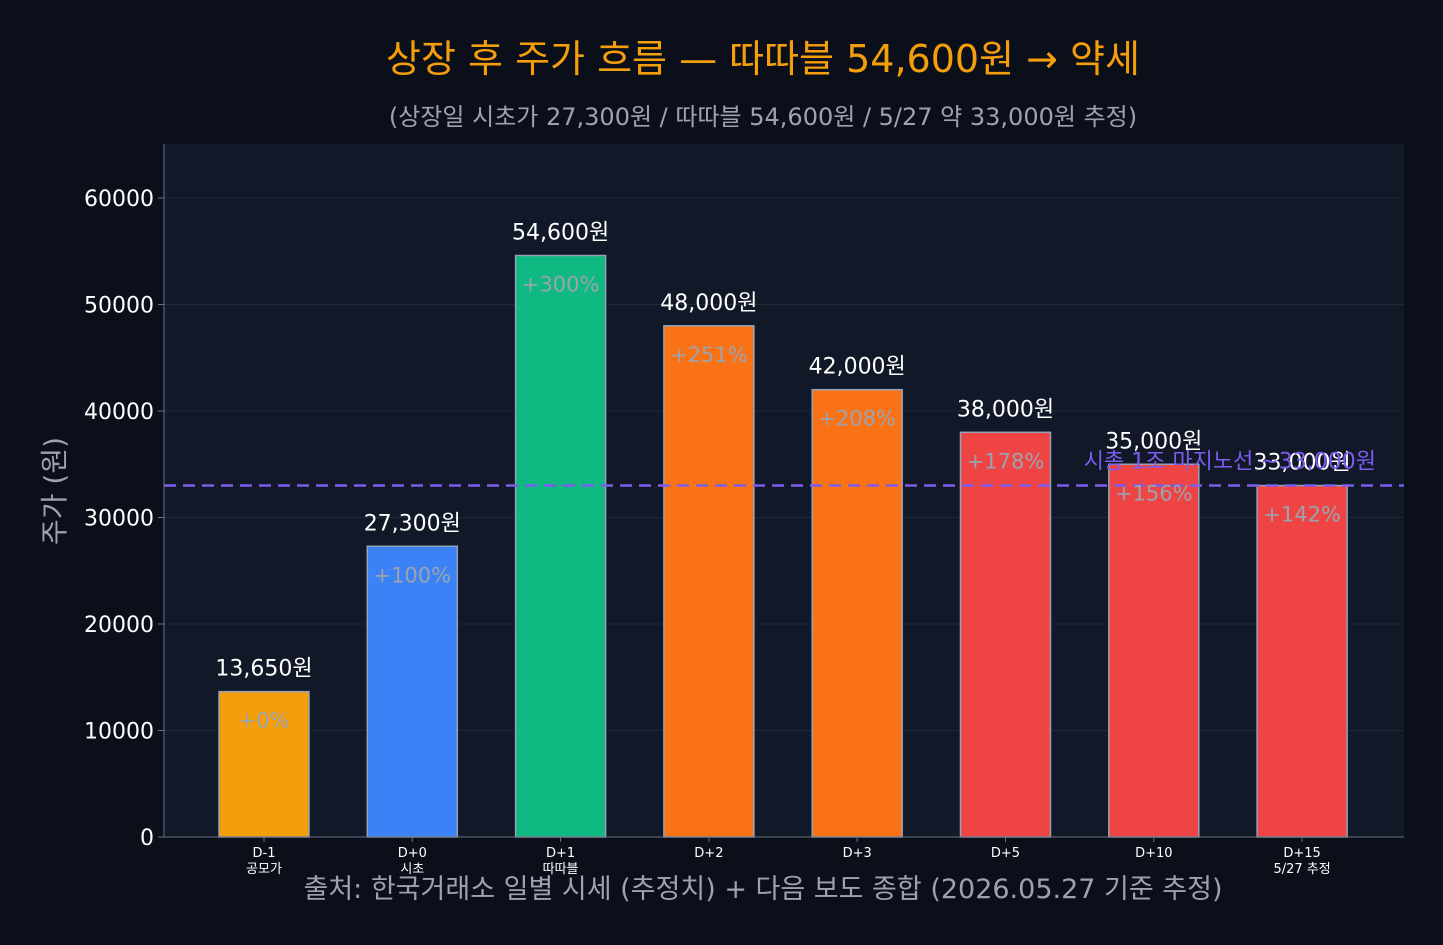 The height and width of the screenshot is (945, 1443). What do you see at coordinates (1230, 462) in the screenshot?
I see `reference-line-label: 시총 1조 마지노선 ~33,000원` at bounding box center [1230, 462].